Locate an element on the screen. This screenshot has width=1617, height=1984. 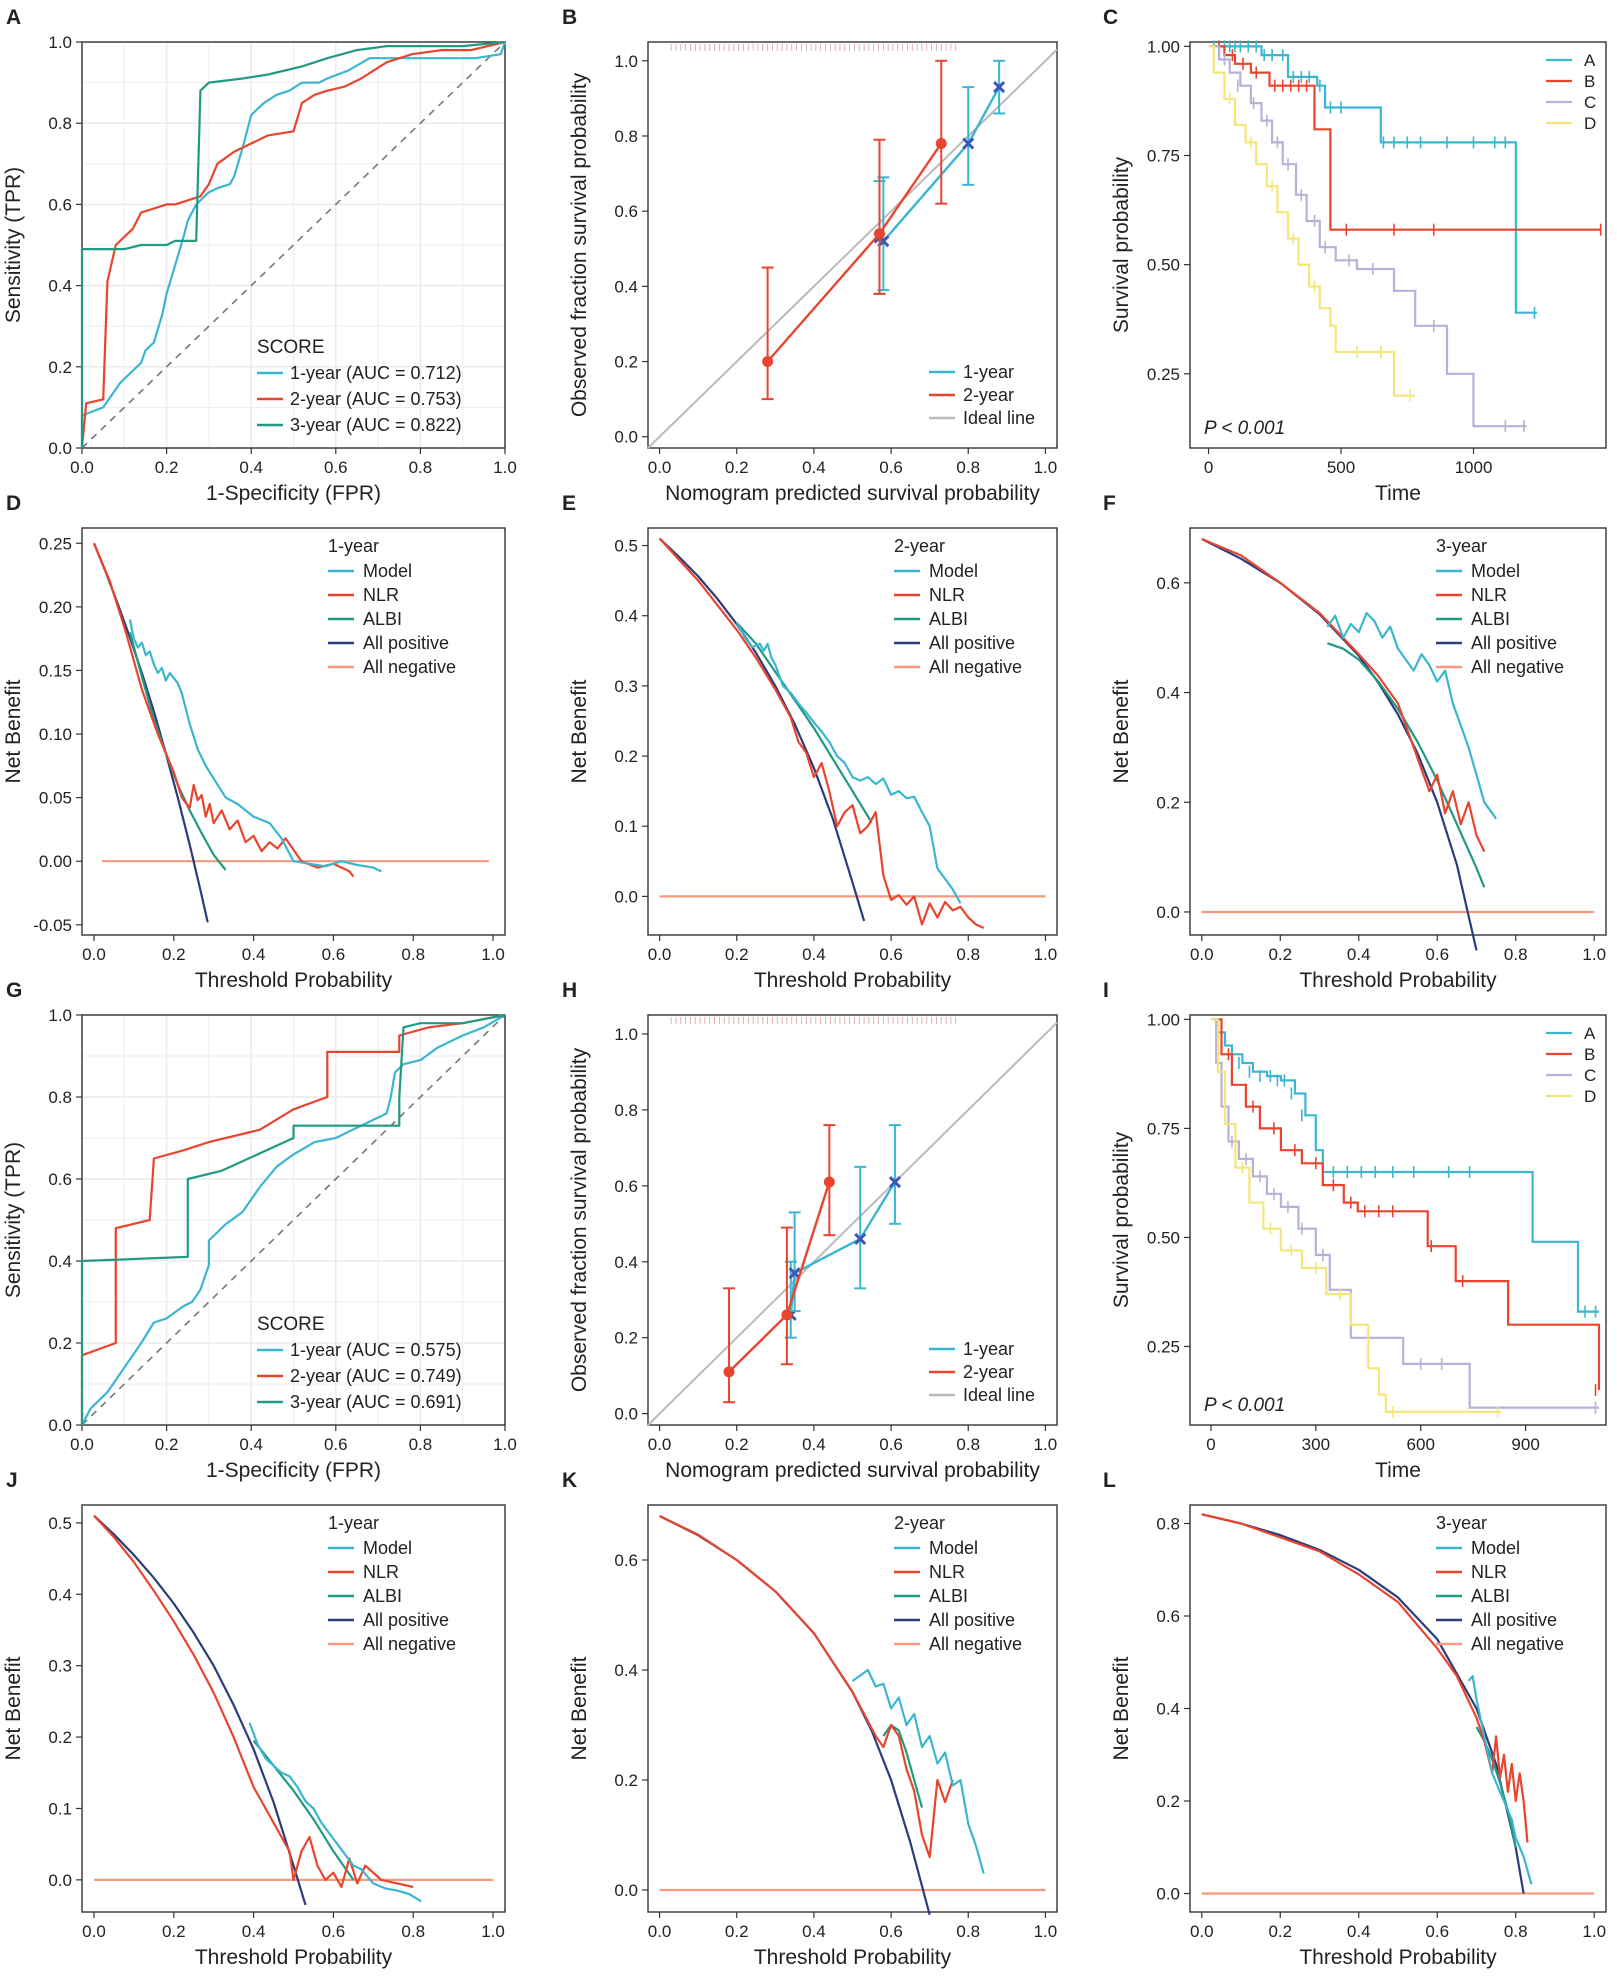
x-axis-title: Time is located at coordinates (1398, 493).